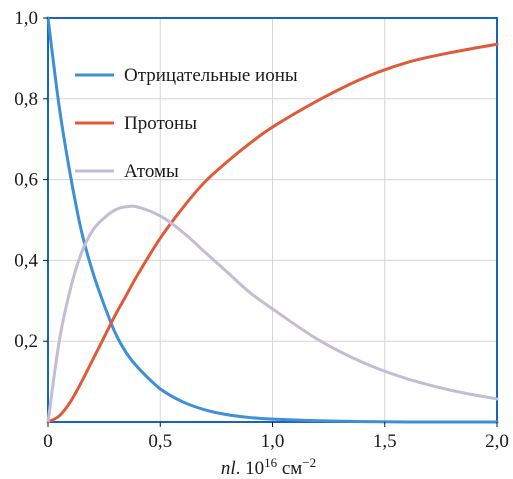 Image resolution: width=513 pixels, height=479 pixels. Describe the element at coordinates (151, 171) in the screenshot. I see `legend-label-2: Атомы` at that location.